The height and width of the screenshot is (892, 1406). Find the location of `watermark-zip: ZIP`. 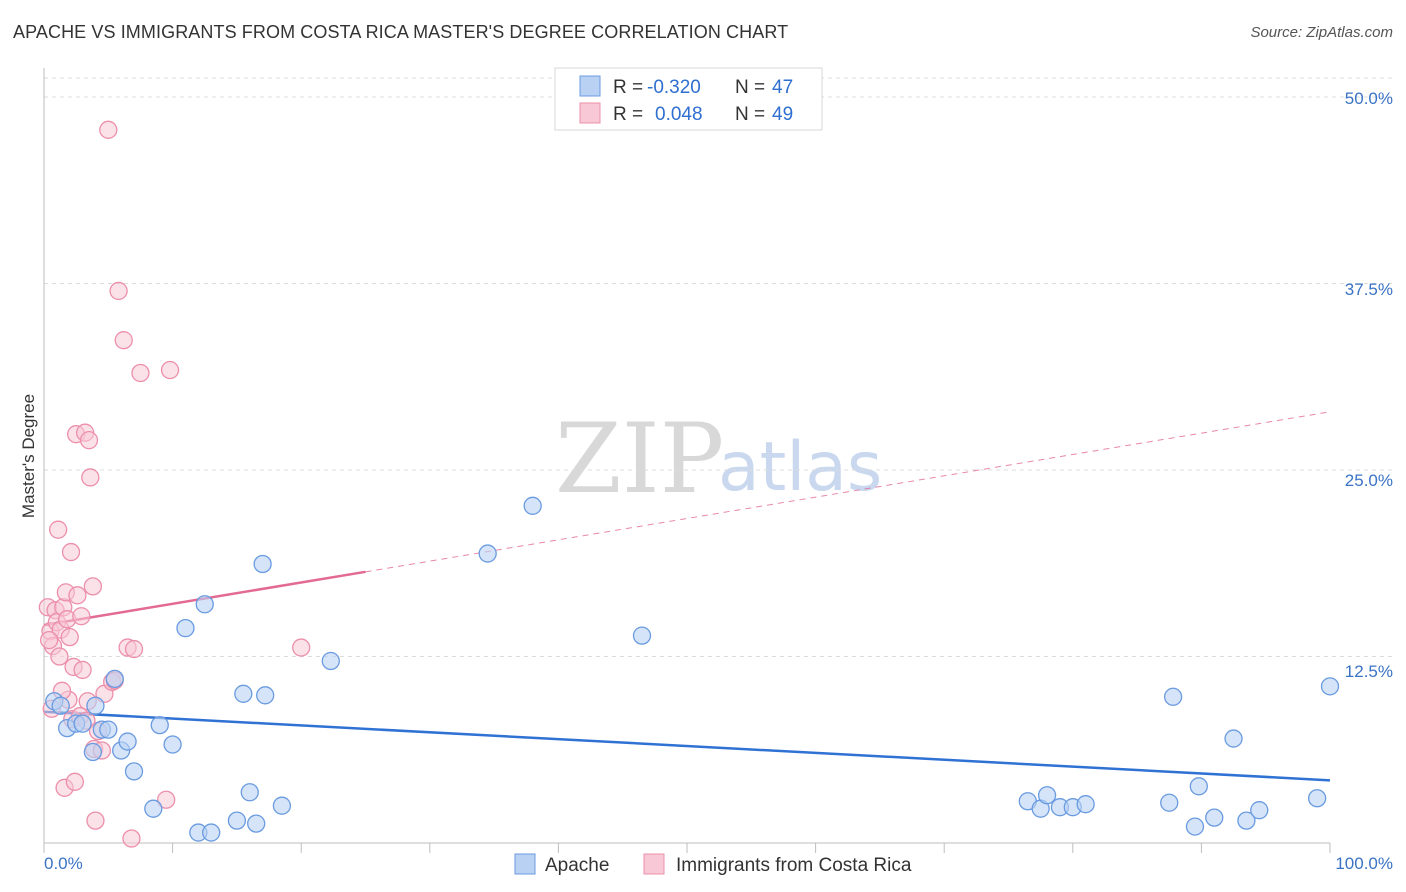

watermark-zip: ZIP is located at coordinates (639, 459).